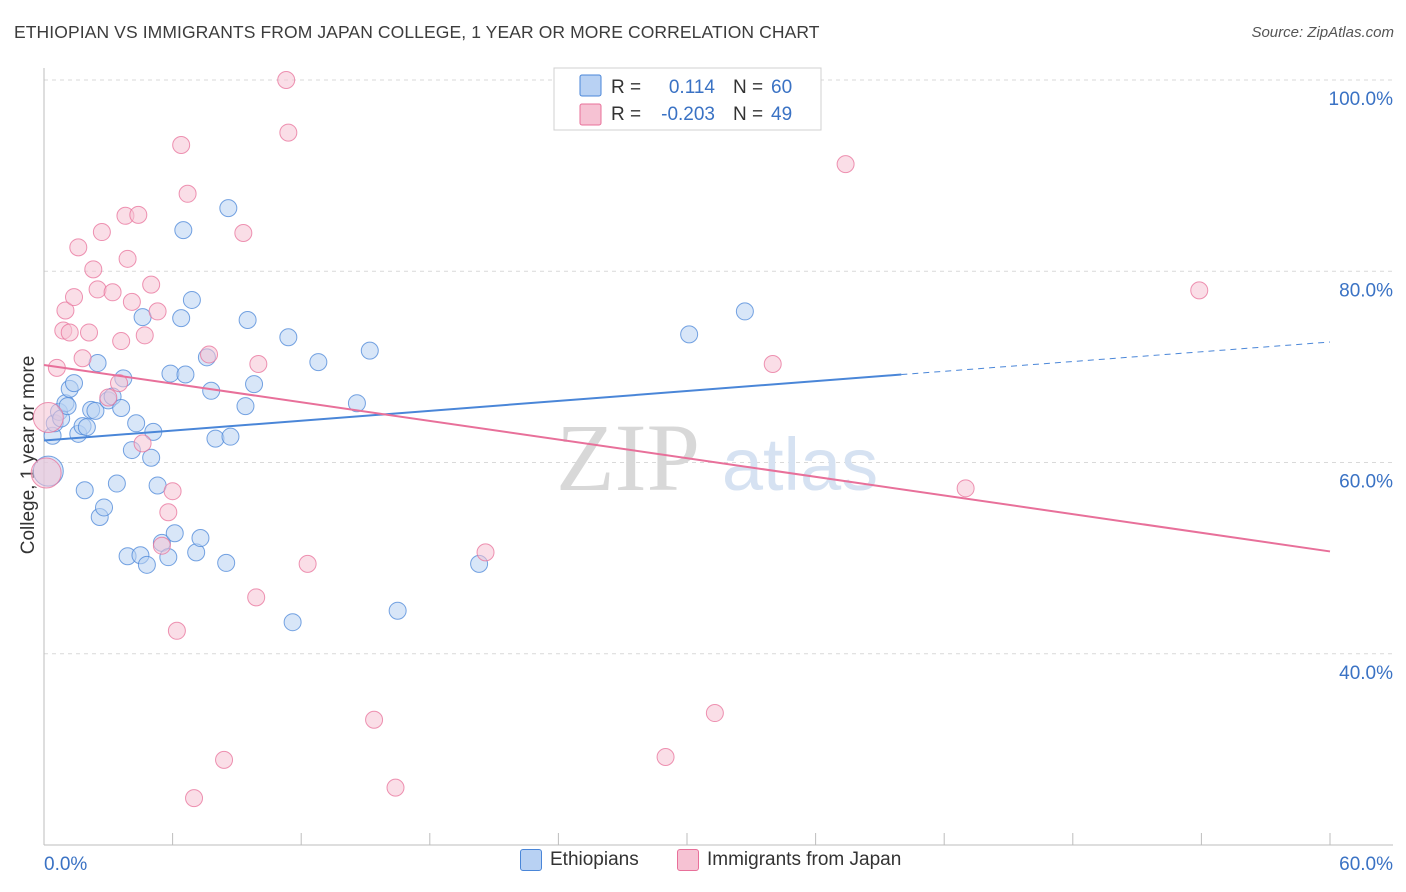  What do you see at coordinates (626, 87) in the screenshot?
I see `stats-r-label-blue: R =` at bounding box center [626, 87].